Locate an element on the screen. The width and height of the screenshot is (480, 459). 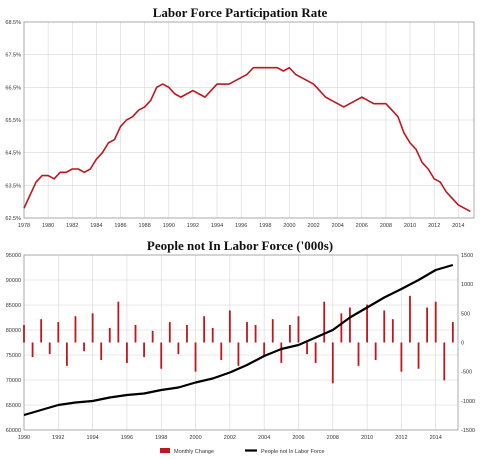
chart2-x-tick-label: 2012 is located at coordinates (401, 438).